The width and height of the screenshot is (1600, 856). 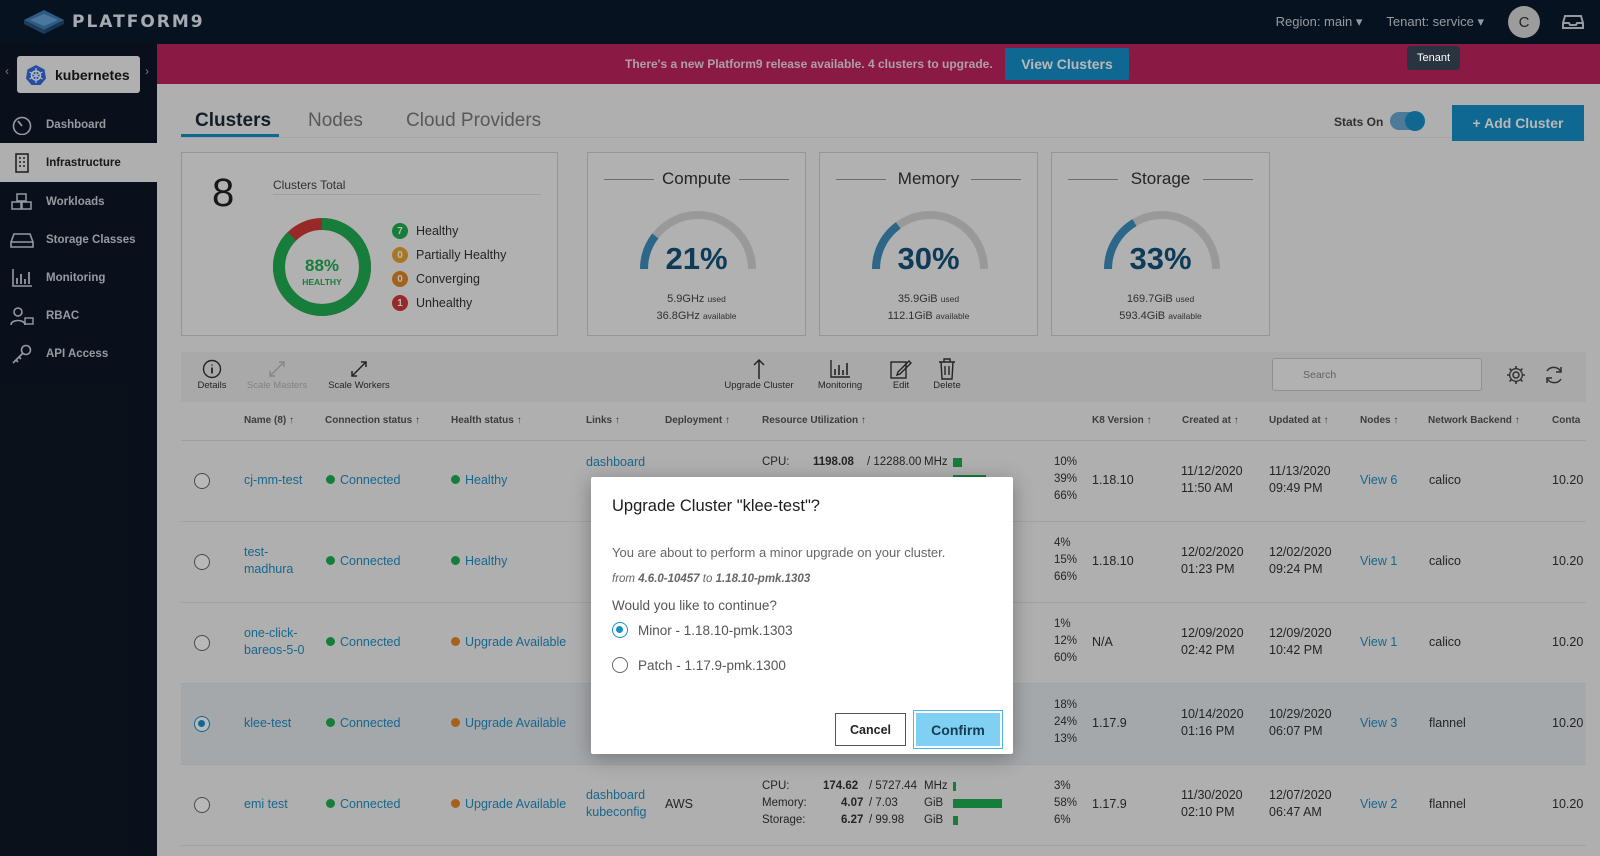 I want to click on view-nodes-link: View 6, so click(x=1379, y=480).